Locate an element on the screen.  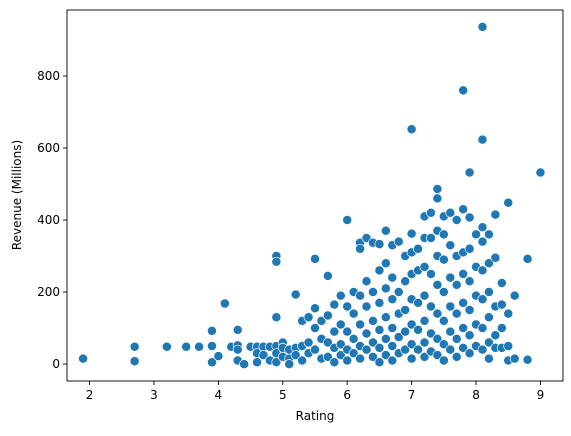
x-axis: 2 3 4 5 6 7 8 9 is located at coordinates (315, 391).